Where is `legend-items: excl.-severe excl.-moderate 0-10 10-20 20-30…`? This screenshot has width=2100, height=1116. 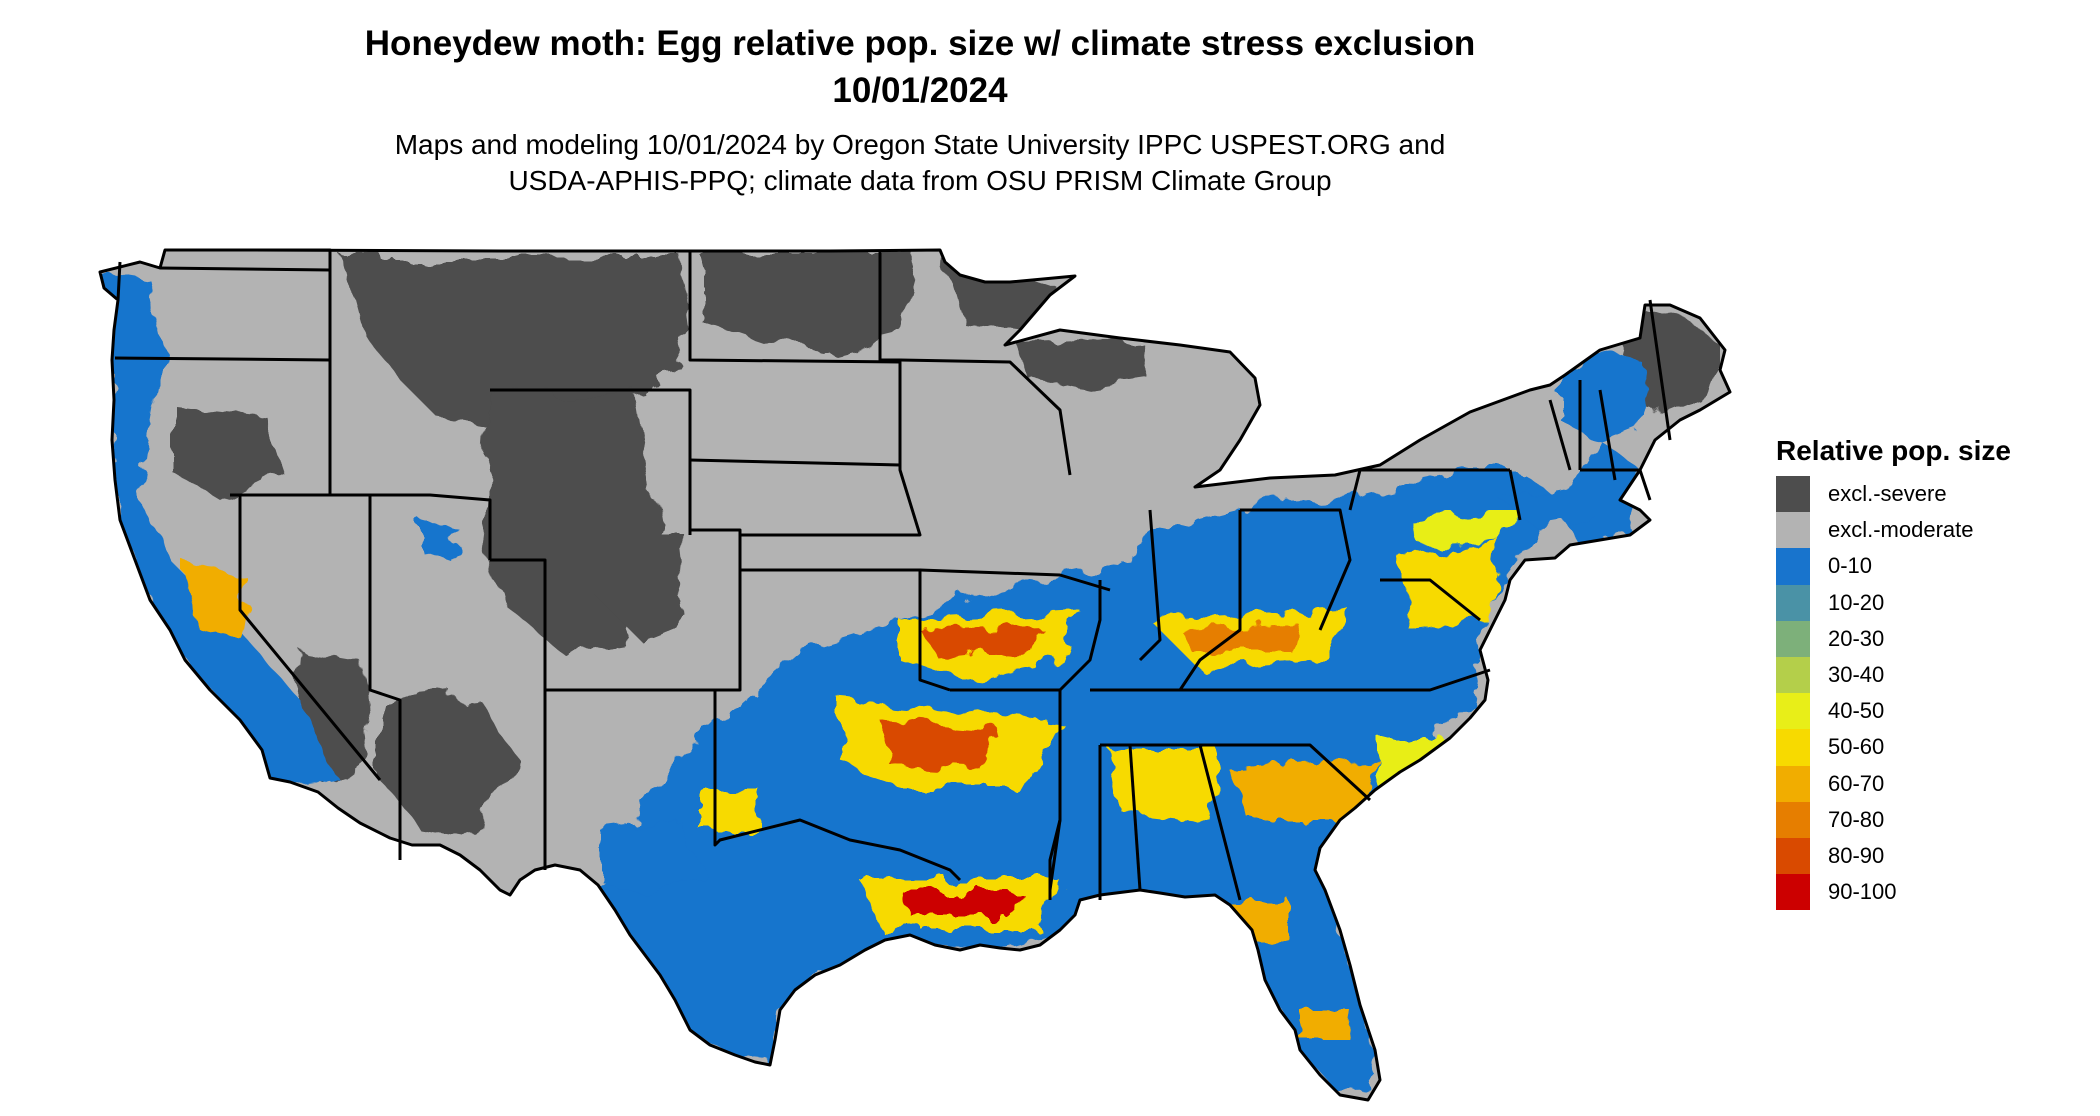 legend-items: excl.-severe excl.-moderate 0-10 10-20 20-30… is located at coordinates (1926, 693).